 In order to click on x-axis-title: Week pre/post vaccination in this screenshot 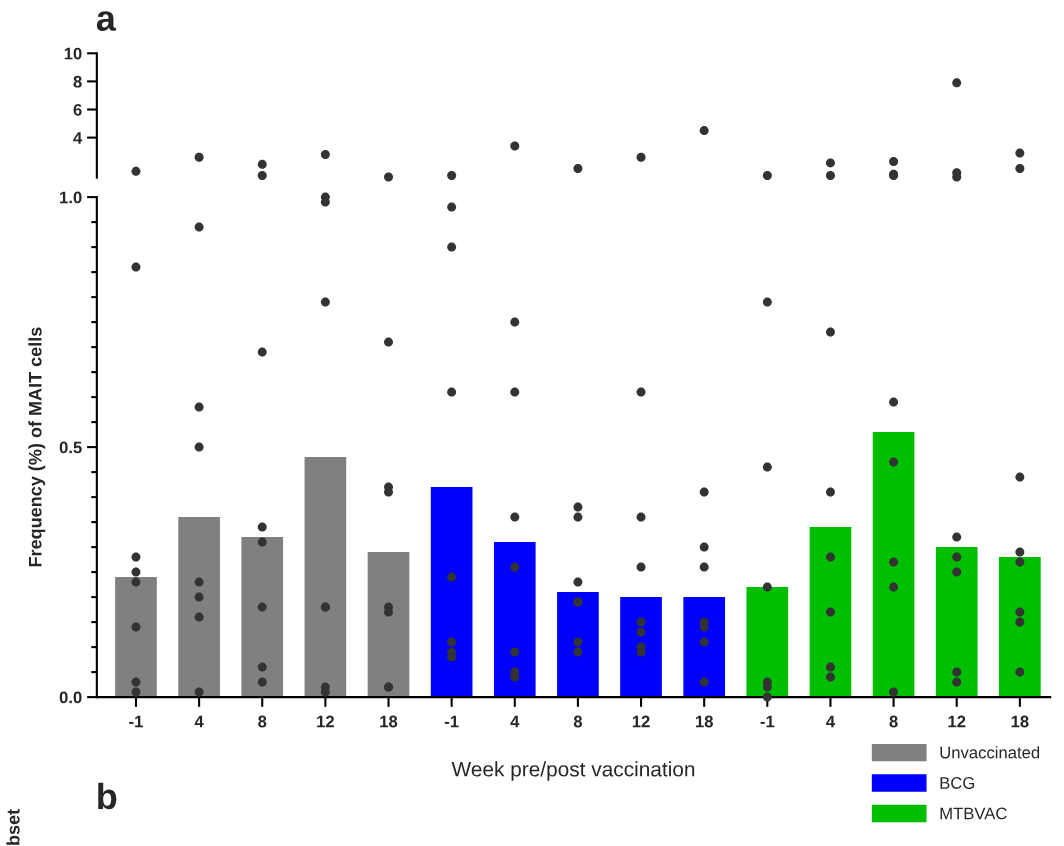, I will do `click(573, 771)`.